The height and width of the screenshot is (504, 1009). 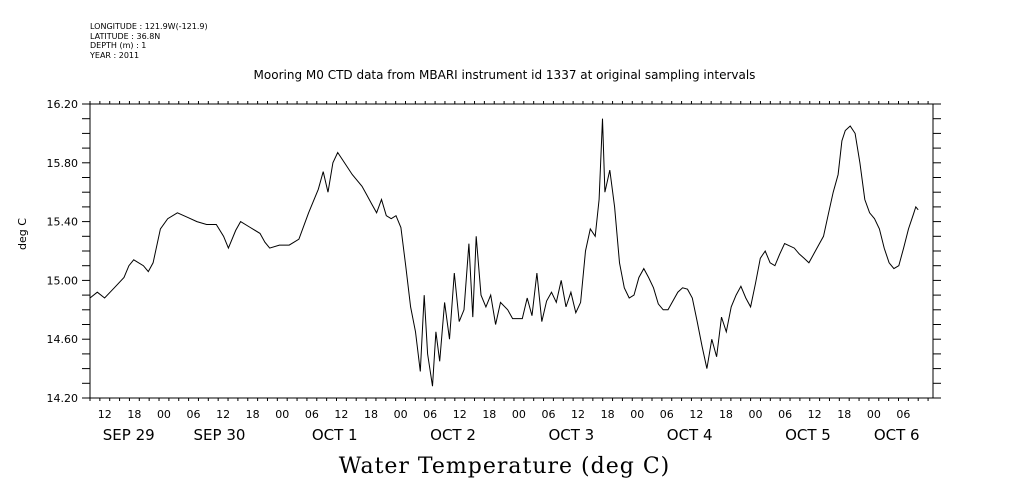 What do you see at coordinates (63, 280) in the screenshot?
I see `y-tick-label: 15.00` at bounding box center [63, 280].